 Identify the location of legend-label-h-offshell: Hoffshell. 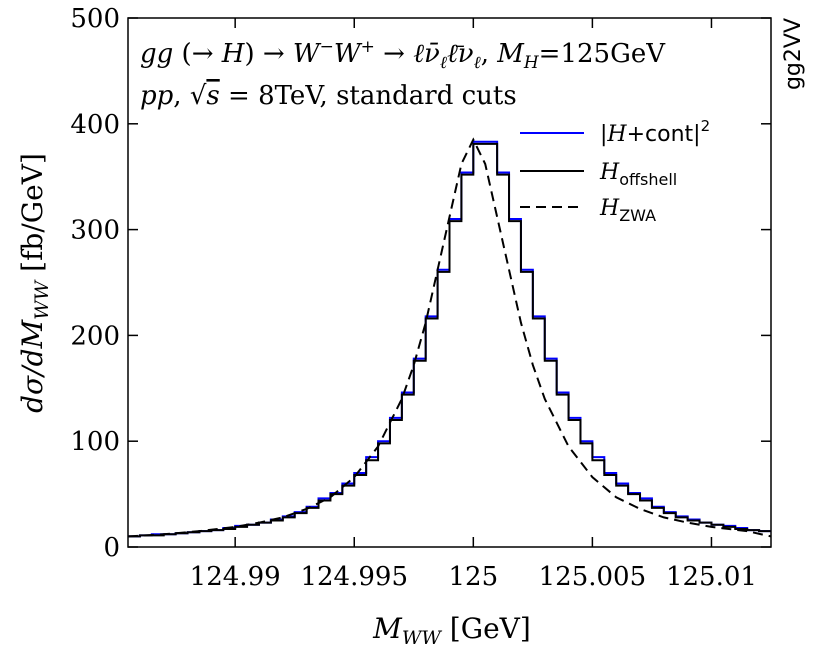
(638, 174).